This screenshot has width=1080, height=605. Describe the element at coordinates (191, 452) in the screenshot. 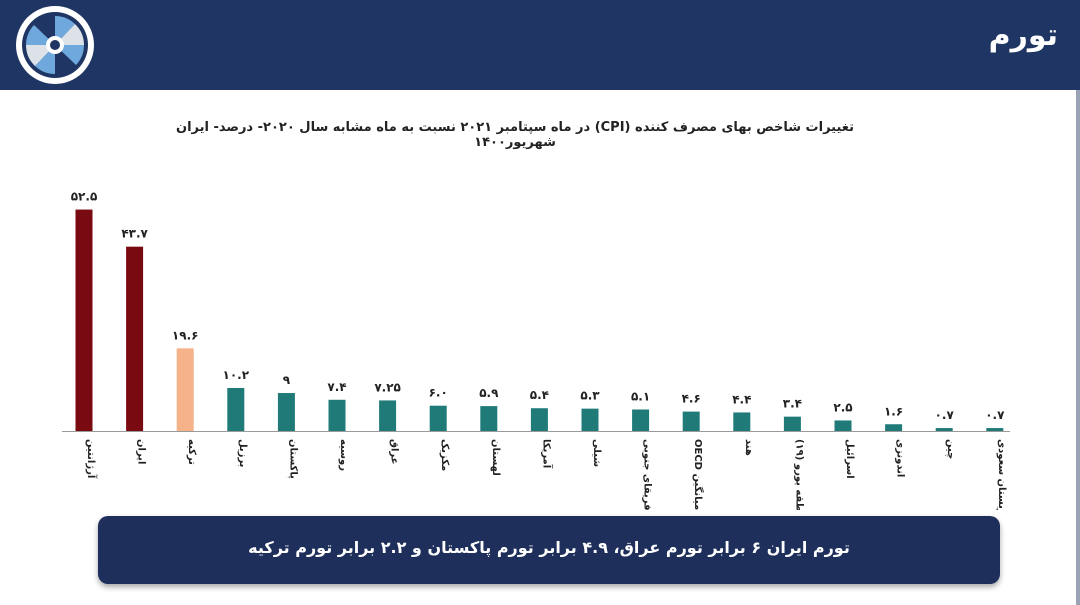

I see `tick-label-3: ترکیه` at that location.